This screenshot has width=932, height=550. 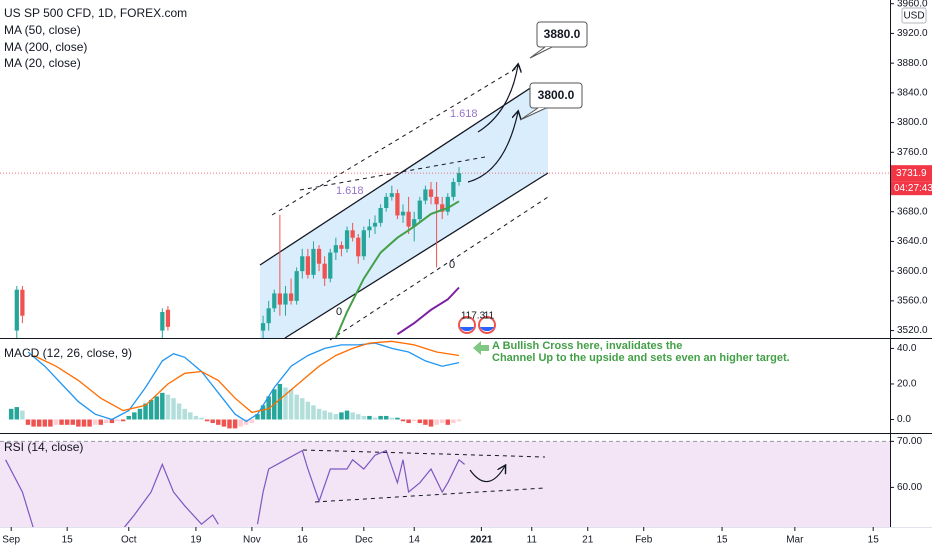 I want to click on y-tick-label: 3880.0, so click(x=912, y=63).